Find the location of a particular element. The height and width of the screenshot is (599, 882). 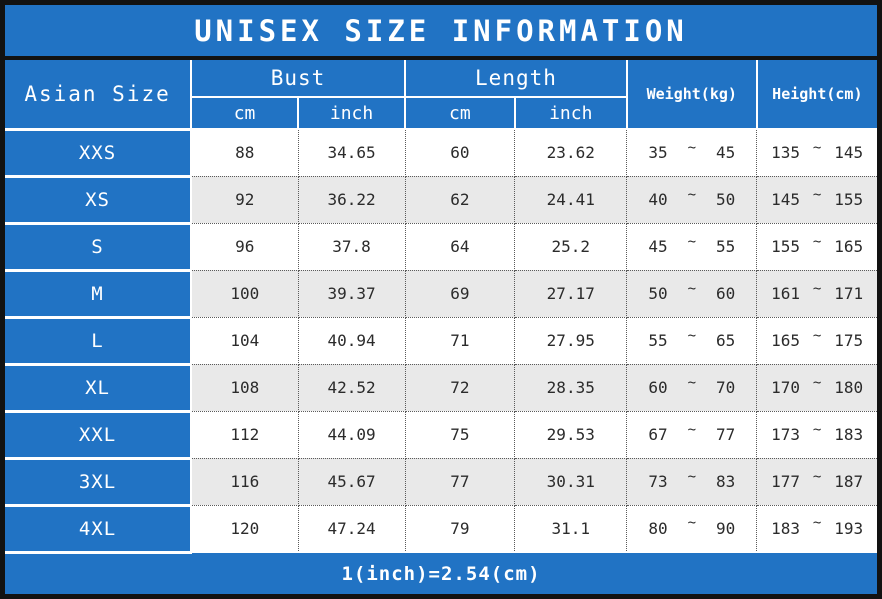

table-row: 3XL 116 45.67 77 30.31 73 ~83 177 ~187 is located at coordinates (441, 481).